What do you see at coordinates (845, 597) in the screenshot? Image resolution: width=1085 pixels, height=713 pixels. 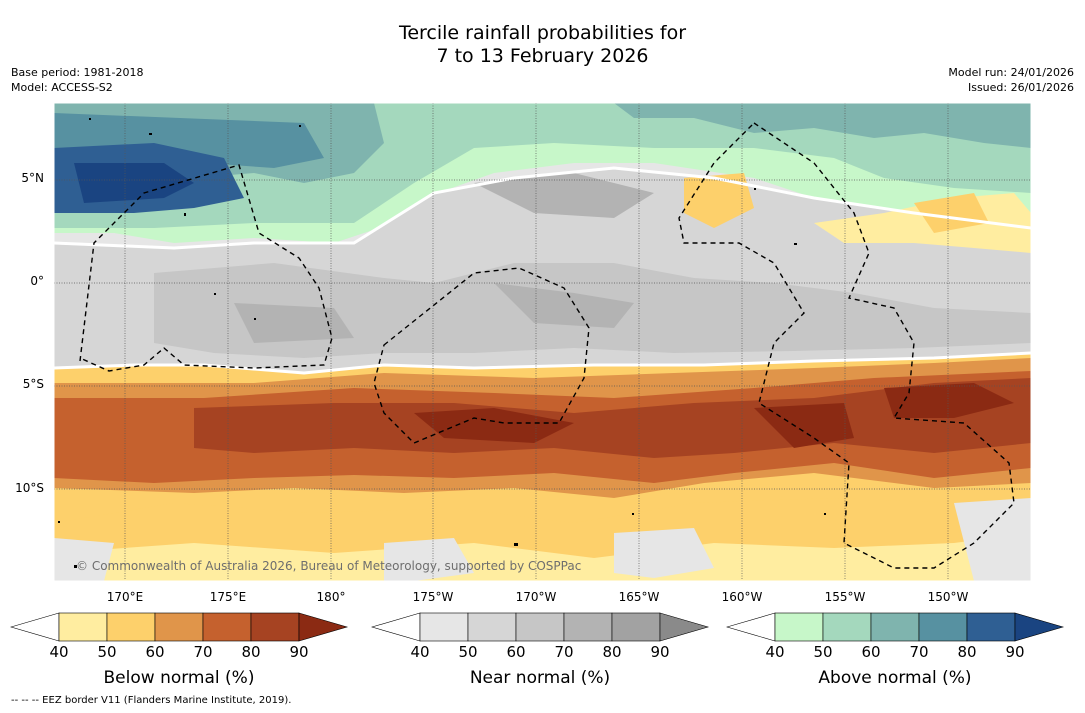 I see `lon-label-155w: 155°W` at bounding box center [845, 597].